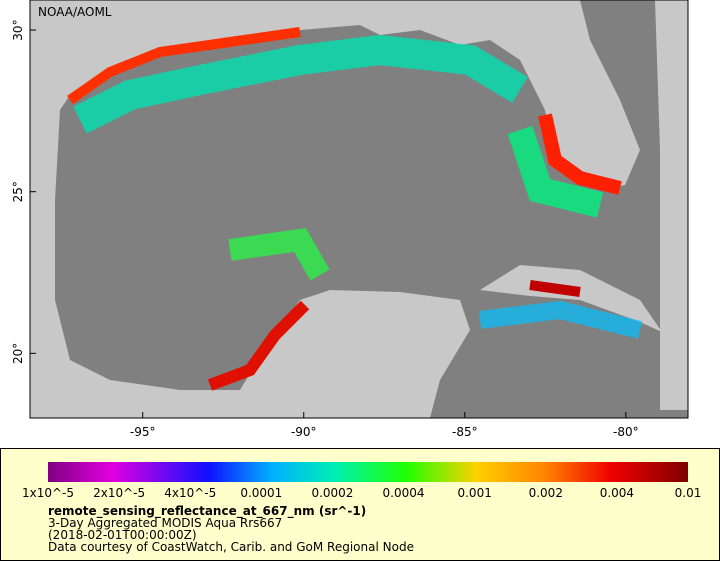  I want to click on colorbar-tick-label: 0.001, so click(474, 493).